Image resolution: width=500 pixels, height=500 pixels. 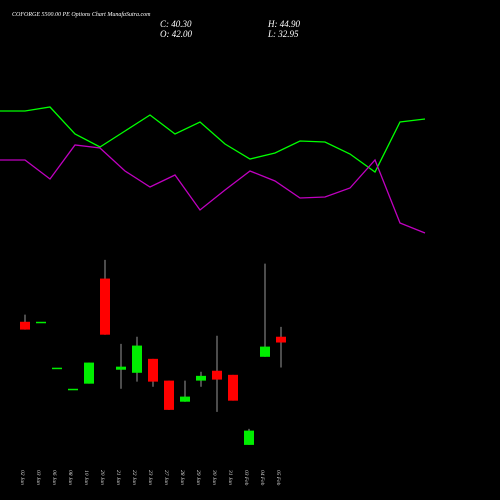 What do you see at coordinates (262, 478) in the screenshot?
I see `x-tick-label: 04 Feb` at bounding box center [262, 478].